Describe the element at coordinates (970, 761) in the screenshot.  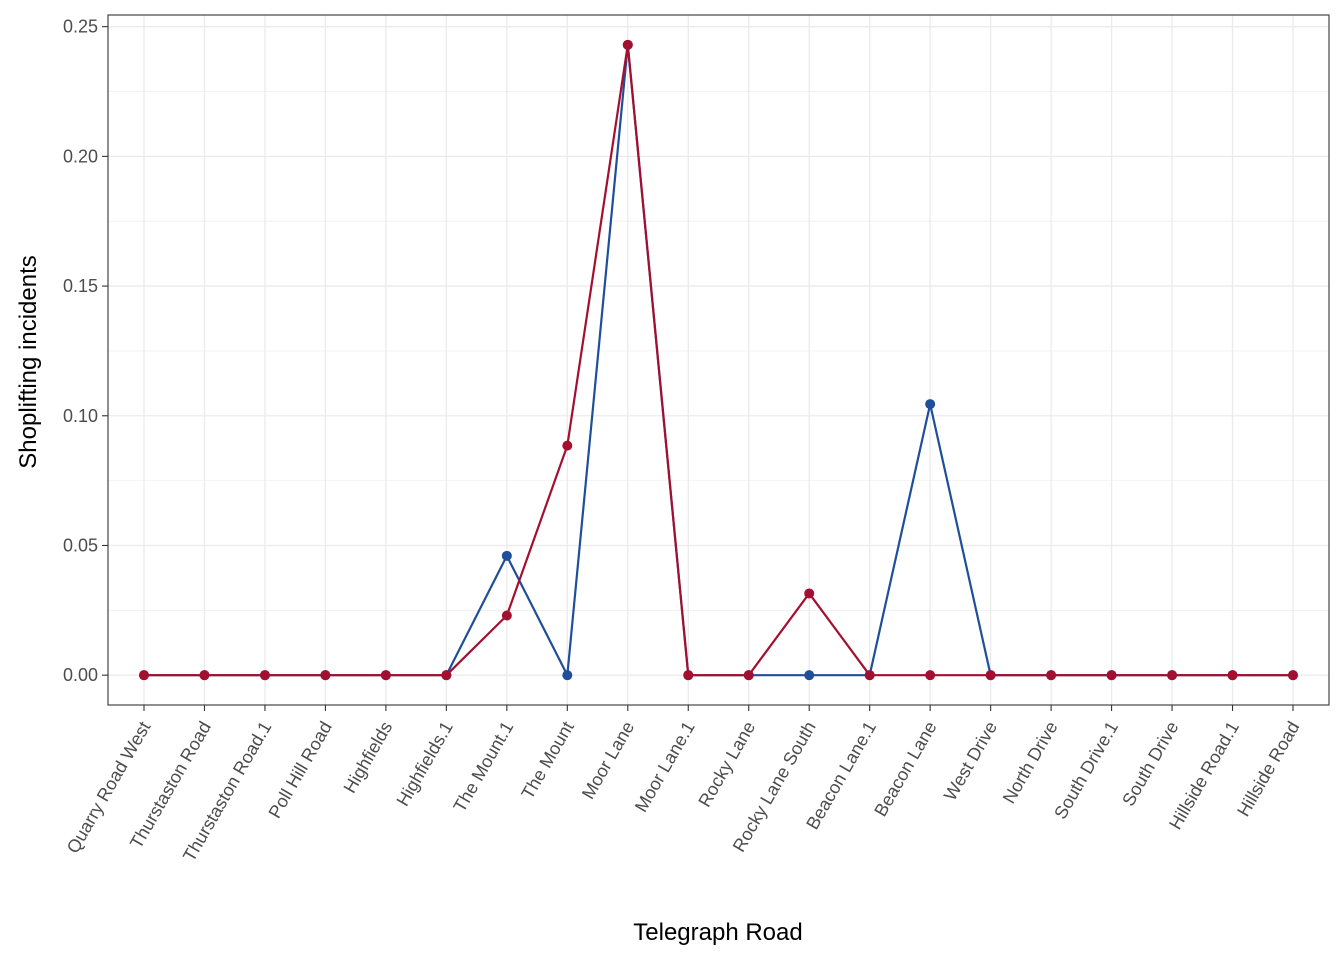
I see `x-tick-label: West Drive` at that location.